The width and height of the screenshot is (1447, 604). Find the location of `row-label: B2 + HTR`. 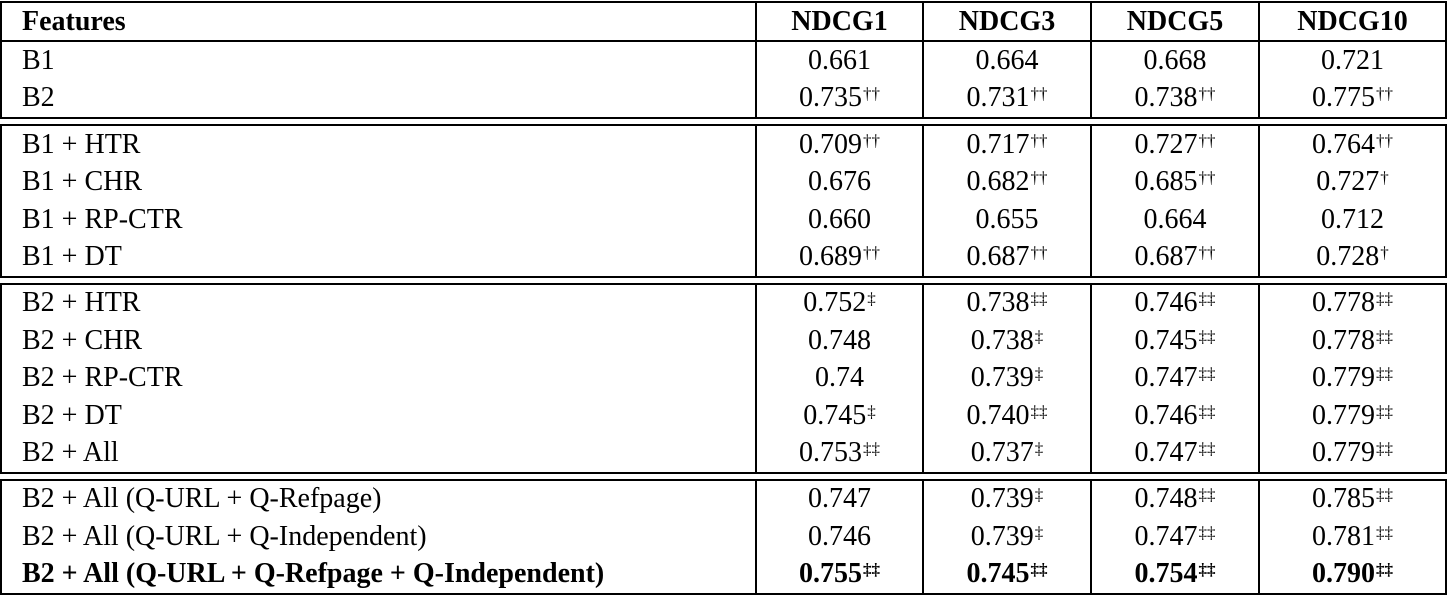

row-label: B2 + HTR is located at coordinates (81, 303).